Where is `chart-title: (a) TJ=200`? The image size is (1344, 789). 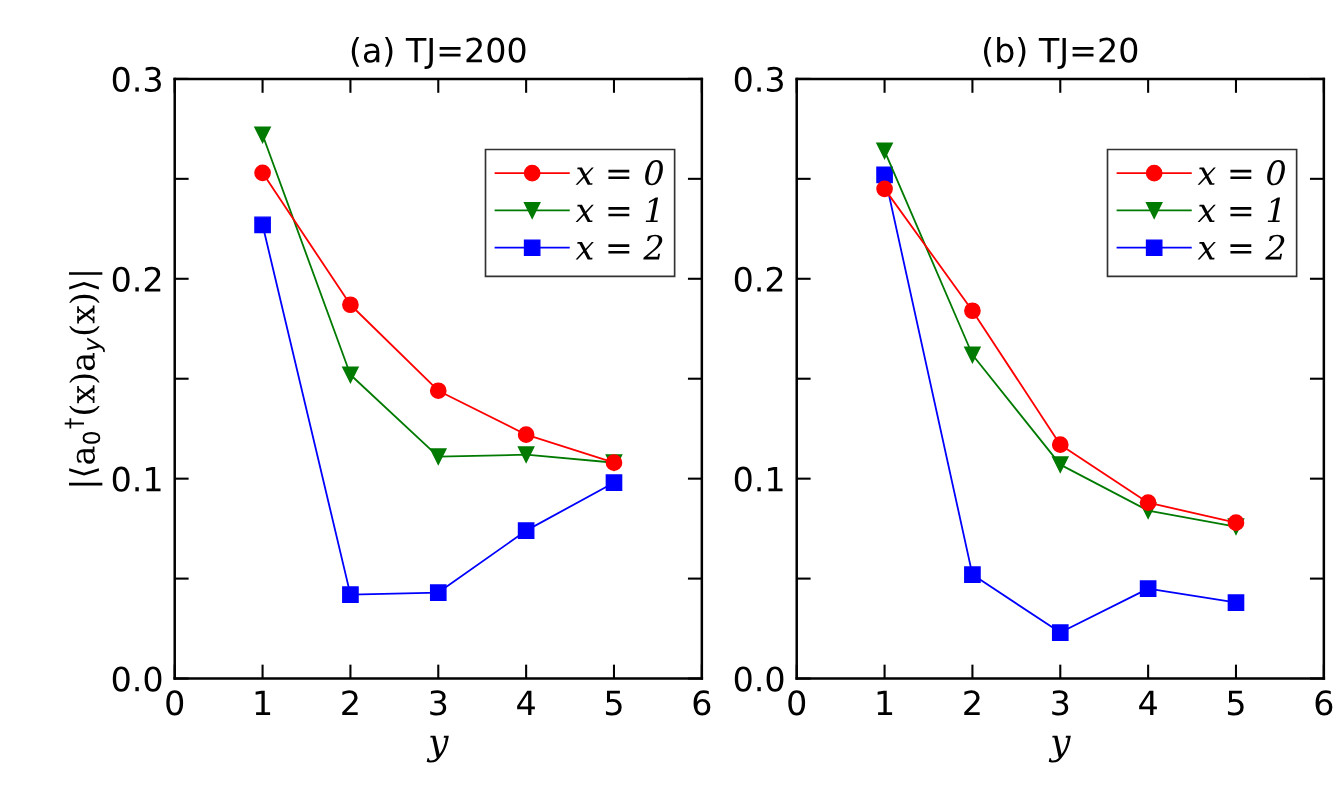 chart-title: (a) TJ=200 is located at coordinates (438, 52).